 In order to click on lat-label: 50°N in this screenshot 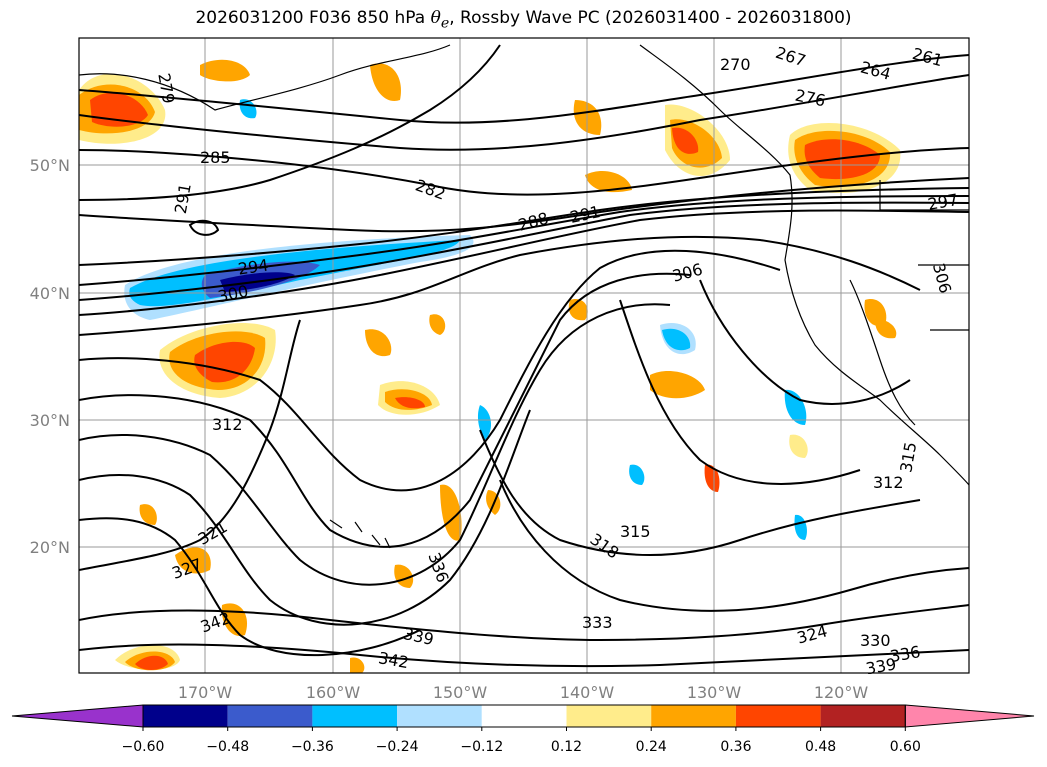, I will do `click(50, 165)`.